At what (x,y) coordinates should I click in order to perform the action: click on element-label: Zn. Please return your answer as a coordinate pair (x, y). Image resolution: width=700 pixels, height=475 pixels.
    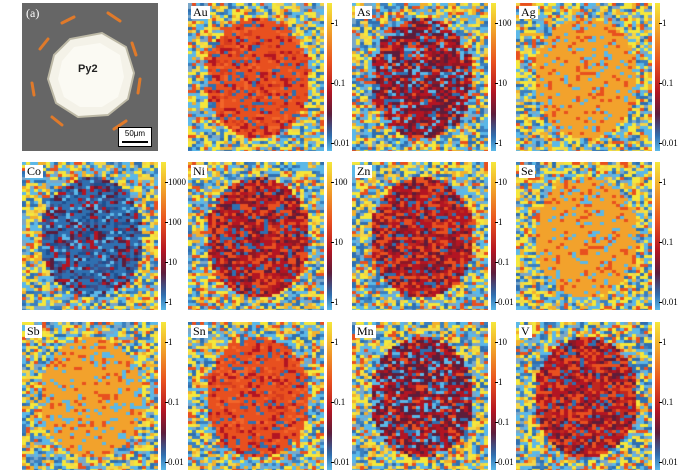
    Looking at the image, I should click on (364, 171).